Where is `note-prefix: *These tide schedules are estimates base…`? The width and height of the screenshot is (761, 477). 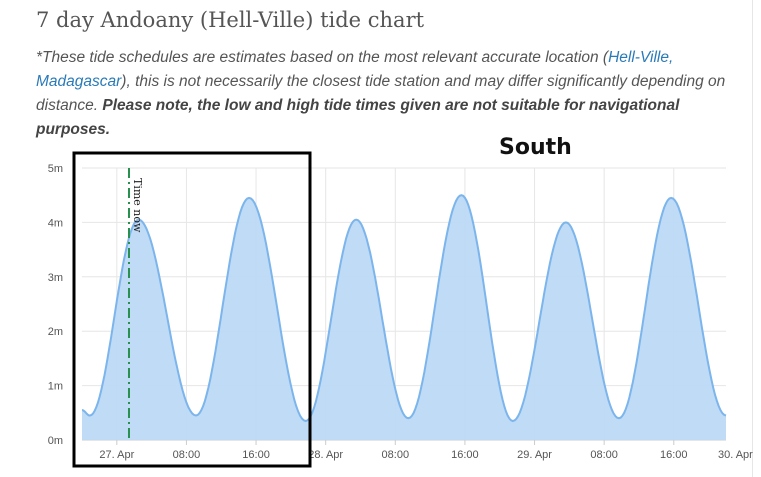 note-prefix: *These tide schedules are estimates base… is located at coordinates (322, 57).